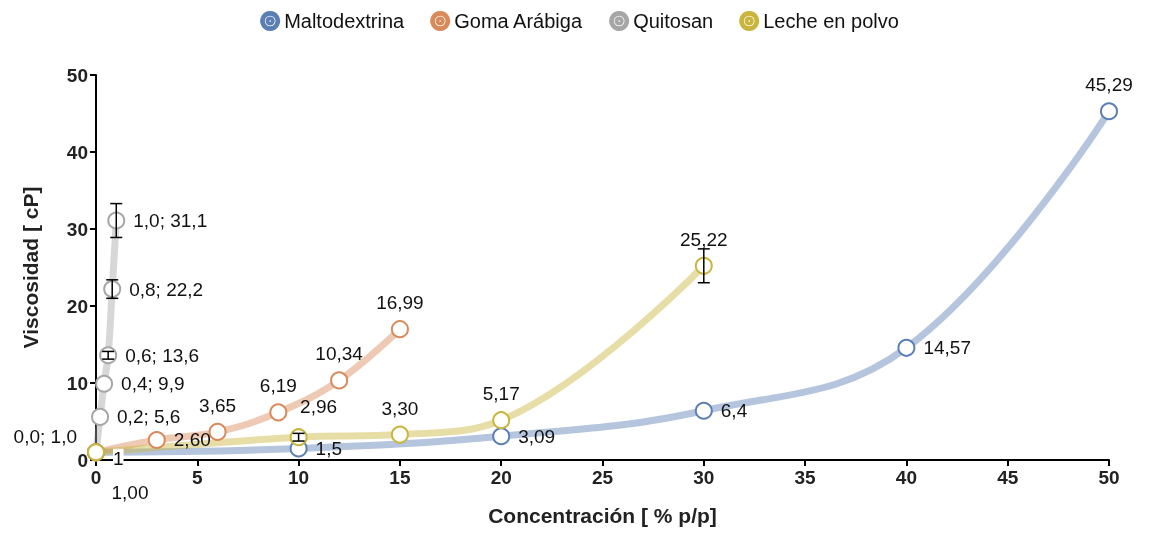 Image resolution: width=1159 pixels, height=548 pixels. Describe the element at coordinates (805, 477) in the screenshot. I see `x-tick-label: 35` at that location.